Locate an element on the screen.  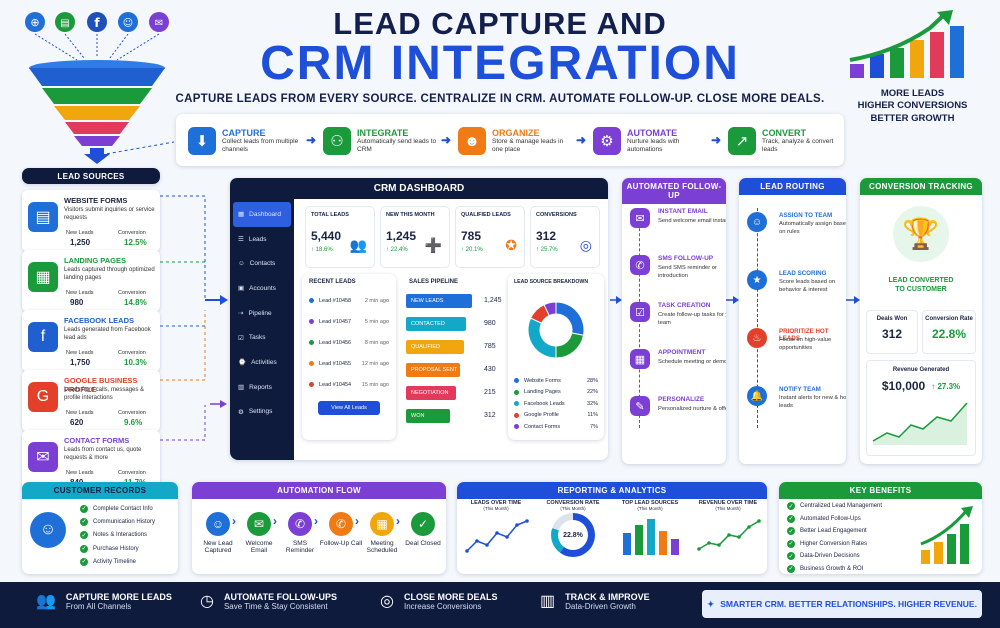
new-leads-label: New Leads is located at coordinates (80, 413).